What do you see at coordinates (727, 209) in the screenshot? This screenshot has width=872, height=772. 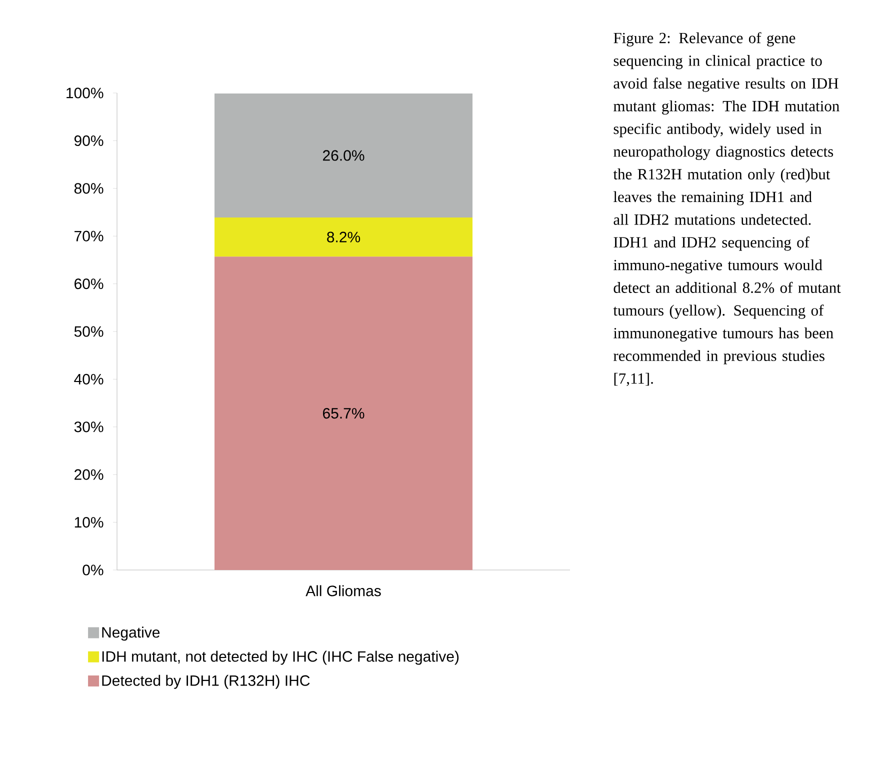 I see `text: Figure 2: Relevance of gene sequencing in clinical practice to avoid false negative results on IDH mutant gliomas: The IDH mutation specific antibody, widely used in neuropathology diagnostics detects the R132H mutation only (red)but leaves the remaining IDH1 and all IDH2 mutations undetected. IDH1 and IDH2 sequencing of immuno-negative tumours would detect an additional 8.2% of mutant tumours (yellow). Sequencing of immunonegative tumours has been recommended in previous studies [7,11].` at bounding box center [727, 209].